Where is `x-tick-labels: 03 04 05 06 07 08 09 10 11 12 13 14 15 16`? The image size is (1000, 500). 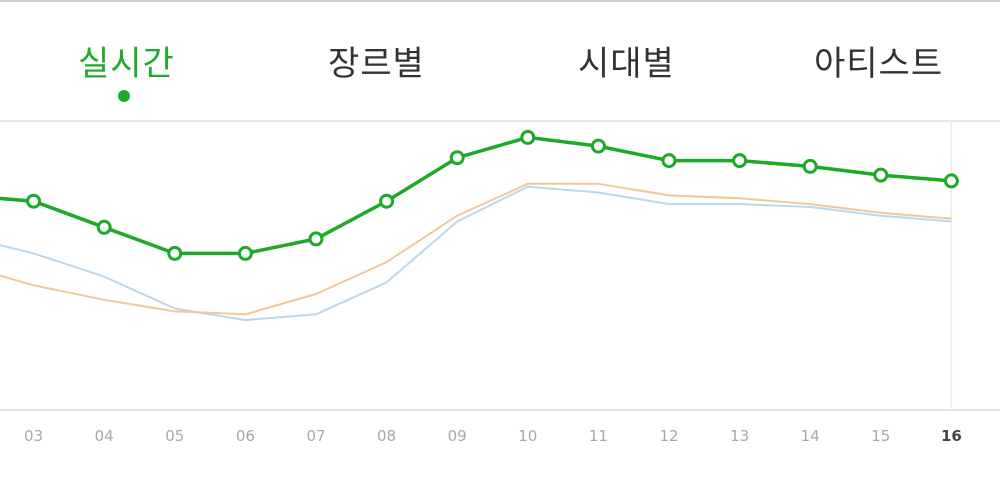 x-tick-labels: 03 04 05 06 07 08 09 10 11 12 13 14 15 16 is located at coordinates (493, 436).